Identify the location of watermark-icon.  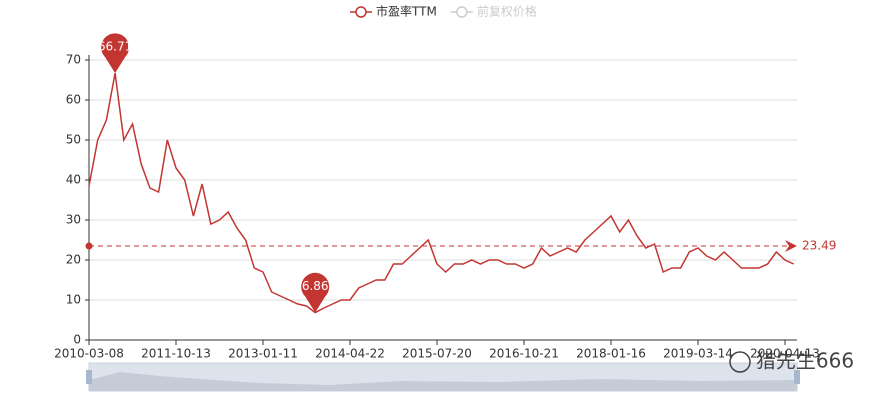
(740, 362).